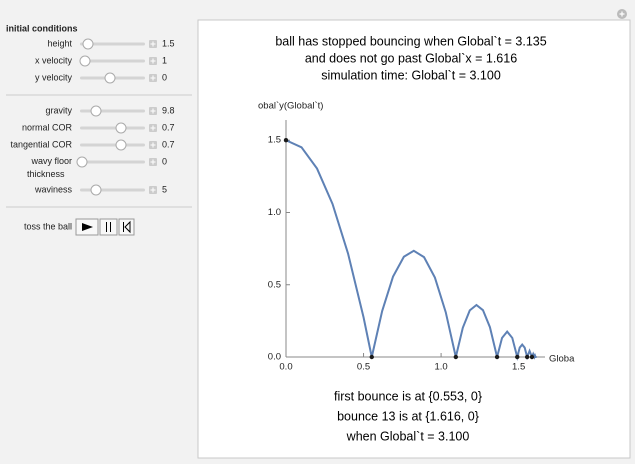 This screenshot has width=635, height=464. What do you see at coordinates (46, 174) in the screenshot?
I see `label-line: thickness` at bounding box center [46, 174].